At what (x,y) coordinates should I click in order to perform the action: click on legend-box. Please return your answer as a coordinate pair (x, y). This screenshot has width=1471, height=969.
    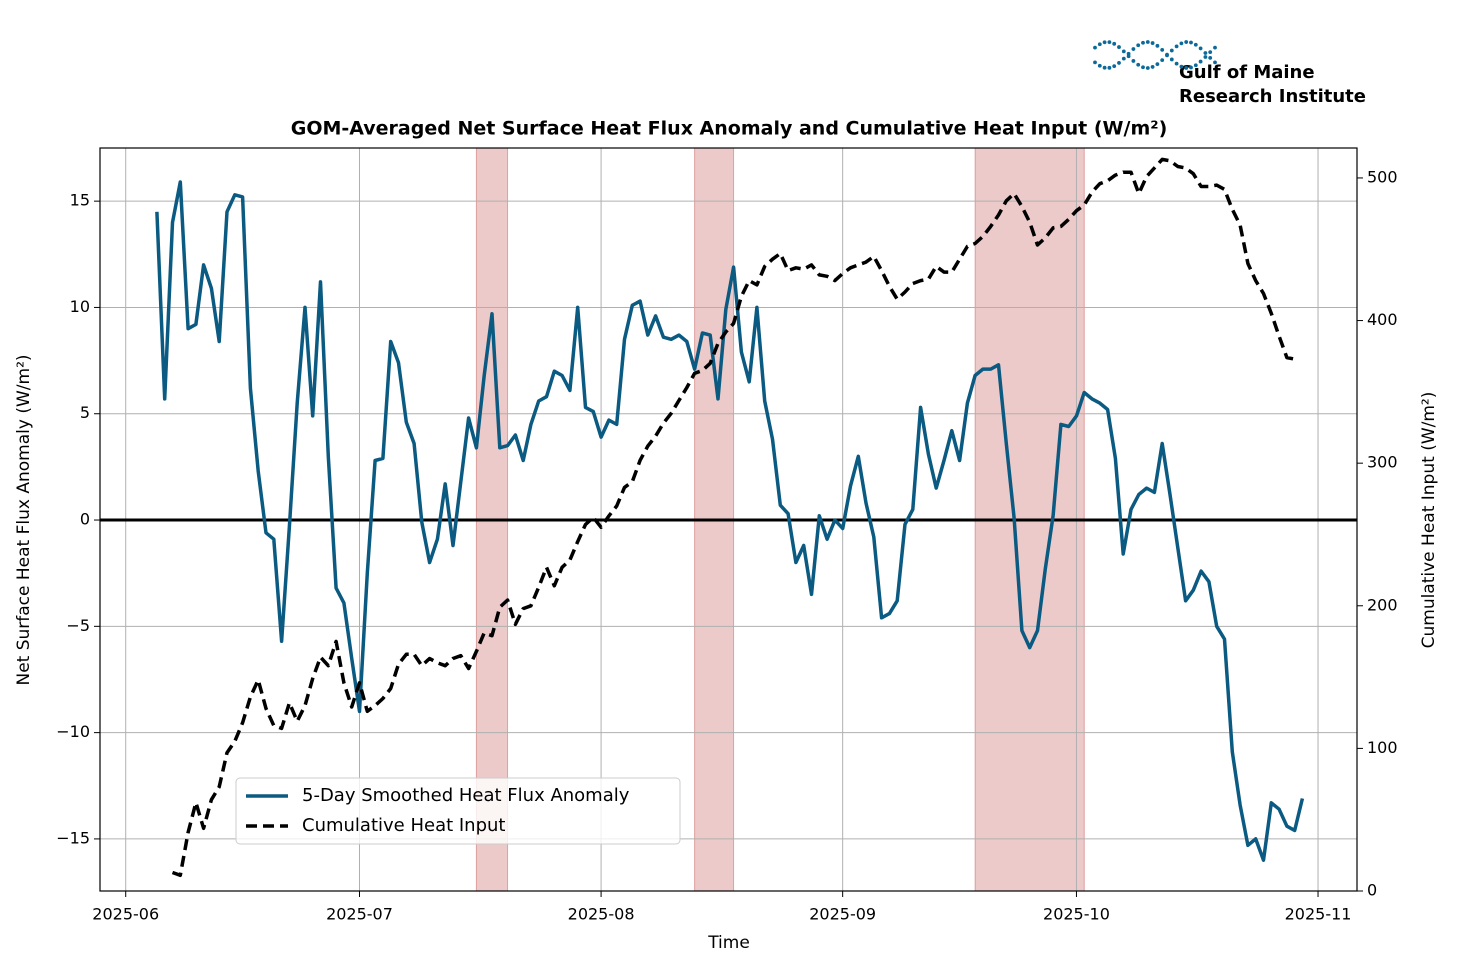
    Looking at the image, I should click on (458, 811).